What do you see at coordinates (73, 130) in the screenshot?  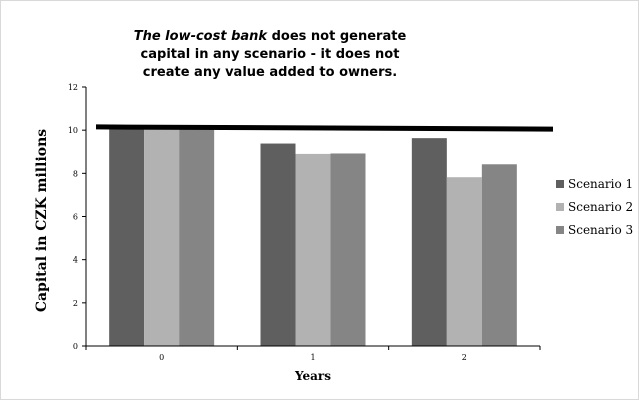 I see `y-tick-label: 10` at bounding box center [73, 130].